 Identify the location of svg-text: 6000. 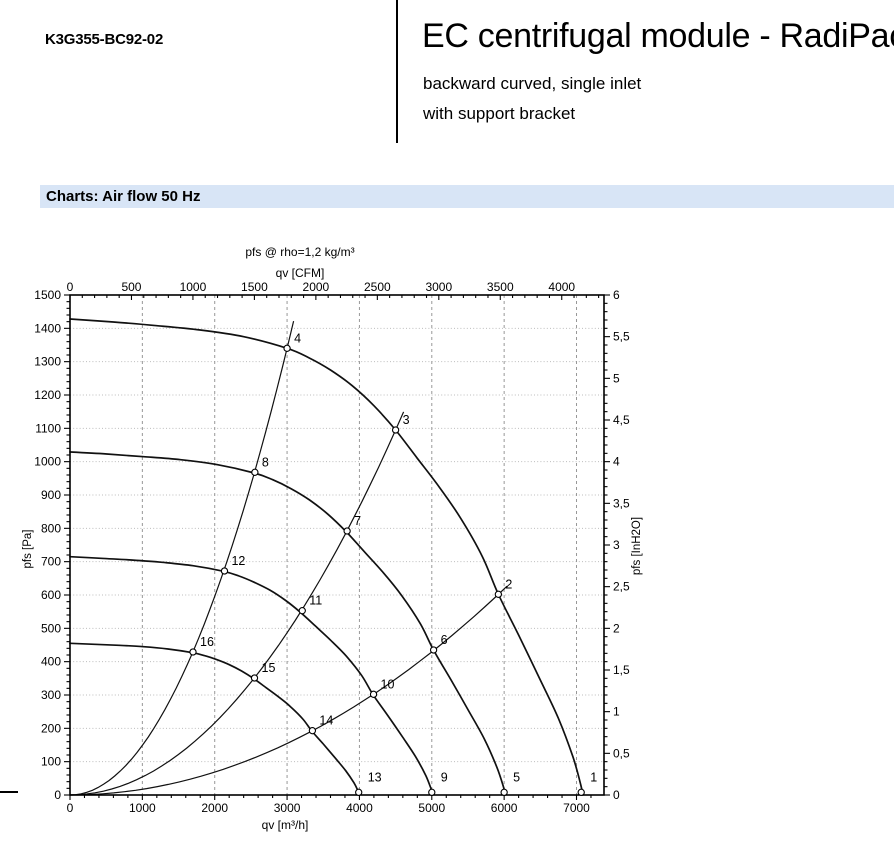
(504, 808).